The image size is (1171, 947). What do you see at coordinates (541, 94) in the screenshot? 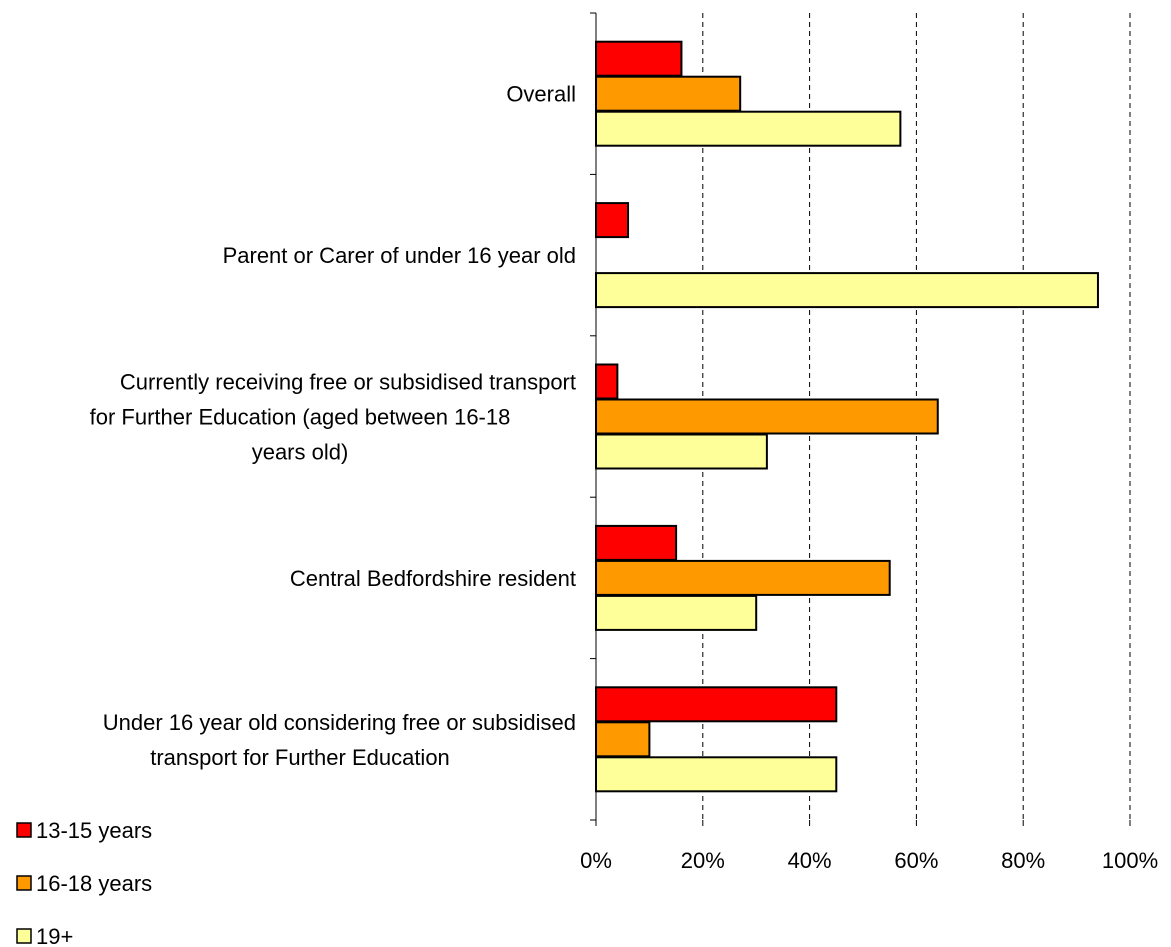
I see `category-label-1: Overall` at bounding box center [541, 94].